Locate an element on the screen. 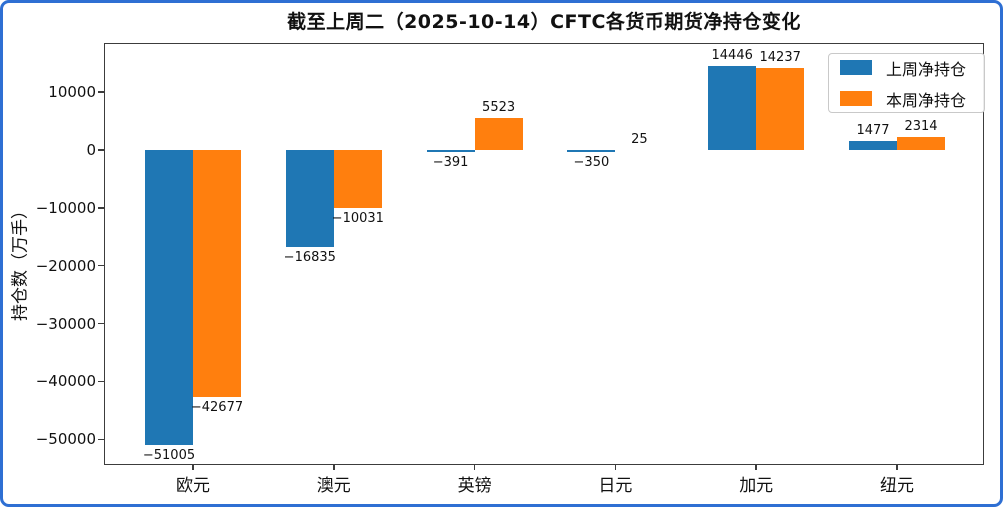 The image size is (1003, 507). y-tick-label: −10000 is located at coordinates (65, 207).